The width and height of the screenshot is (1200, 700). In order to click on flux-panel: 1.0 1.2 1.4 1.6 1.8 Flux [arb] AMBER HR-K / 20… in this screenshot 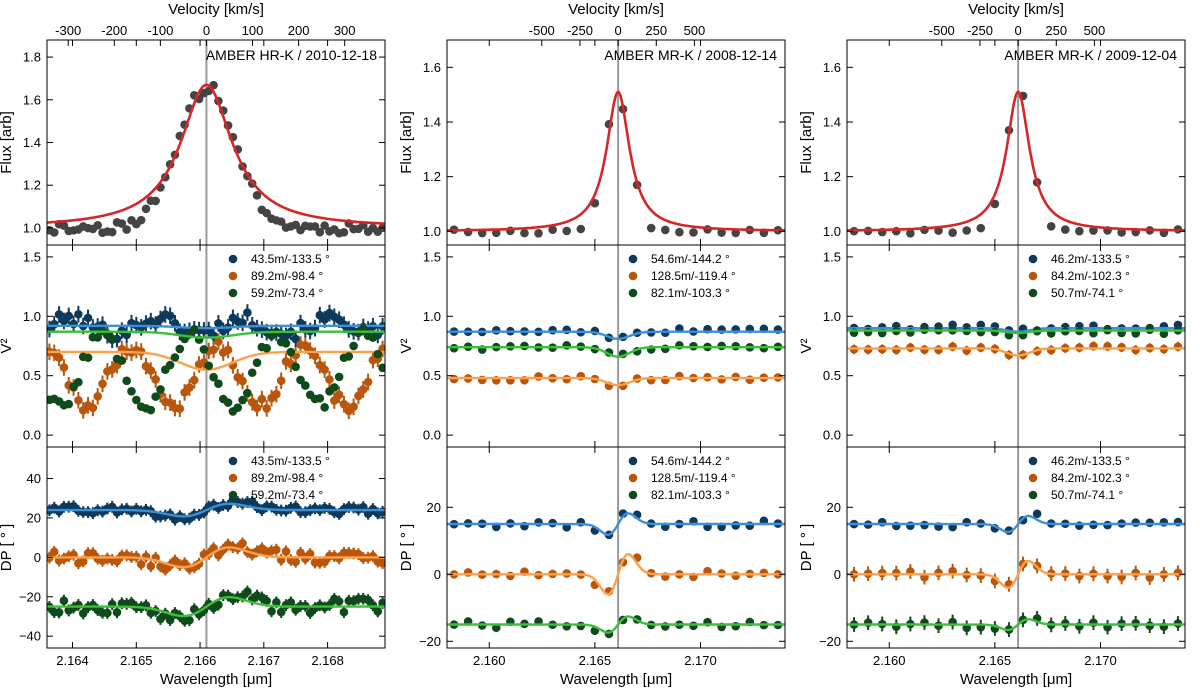, I will do `click(192, 123)`.